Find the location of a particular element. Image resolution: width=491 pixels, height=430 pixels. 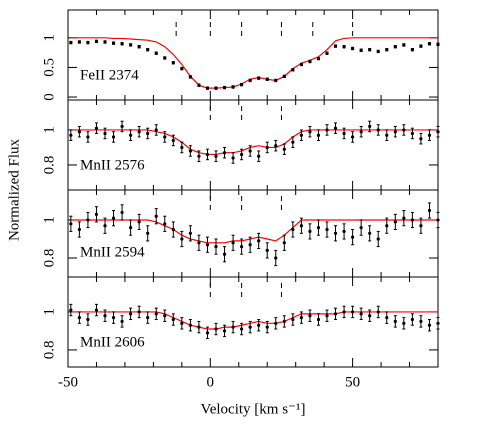

y-tick-label: 0.5 is located at coordinates (49, 67).